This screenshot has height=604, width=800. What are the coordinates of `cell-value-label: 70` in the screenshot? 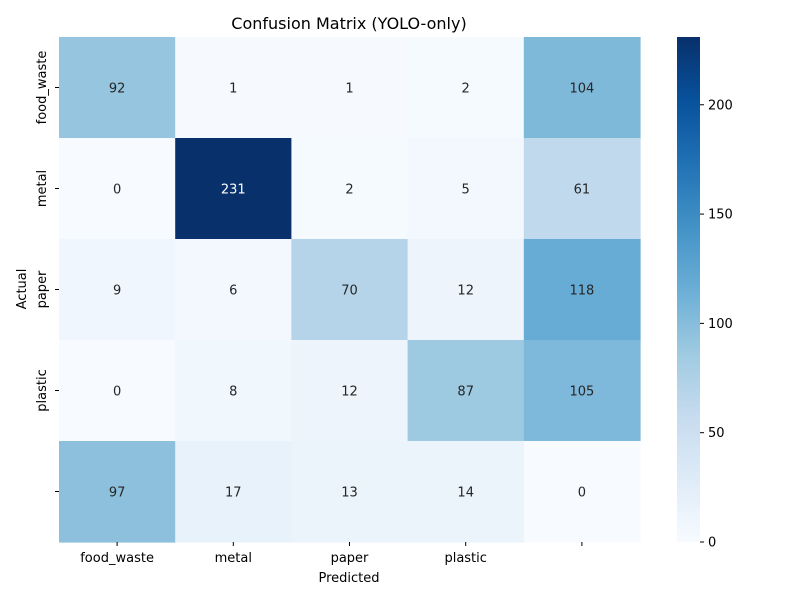 It's located at (349, 291).